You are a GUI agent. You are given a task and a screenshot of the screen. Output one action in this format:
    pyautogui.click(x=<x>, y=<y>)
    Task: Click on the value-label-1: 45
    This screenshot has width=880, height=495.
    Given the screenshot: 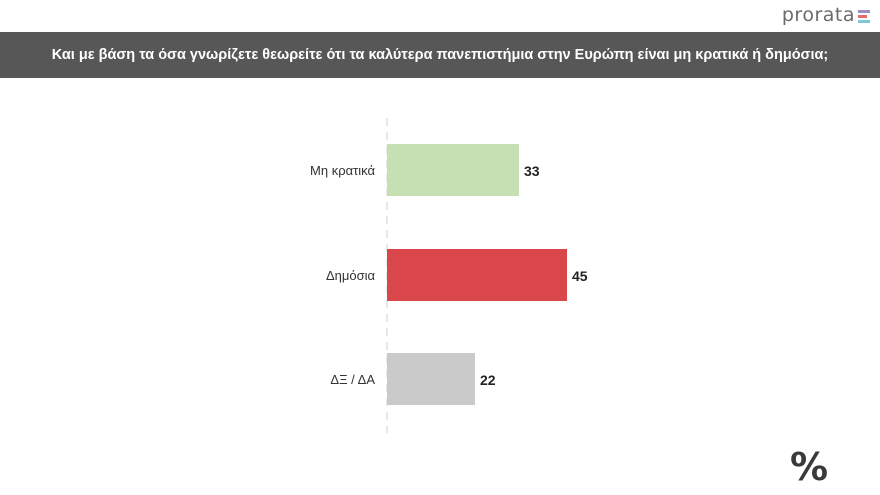 What is the action you would take?
    pyautogui.click(x=580, y=276)
    